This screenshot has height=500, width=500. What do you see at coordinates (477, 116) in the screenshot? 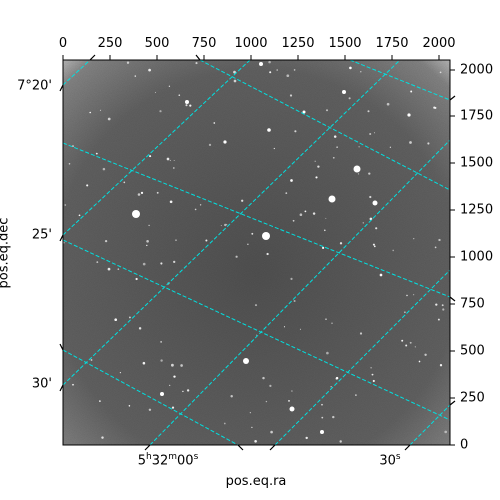
I see `right-tick-label: 1750` at bounding box center [477, 116].